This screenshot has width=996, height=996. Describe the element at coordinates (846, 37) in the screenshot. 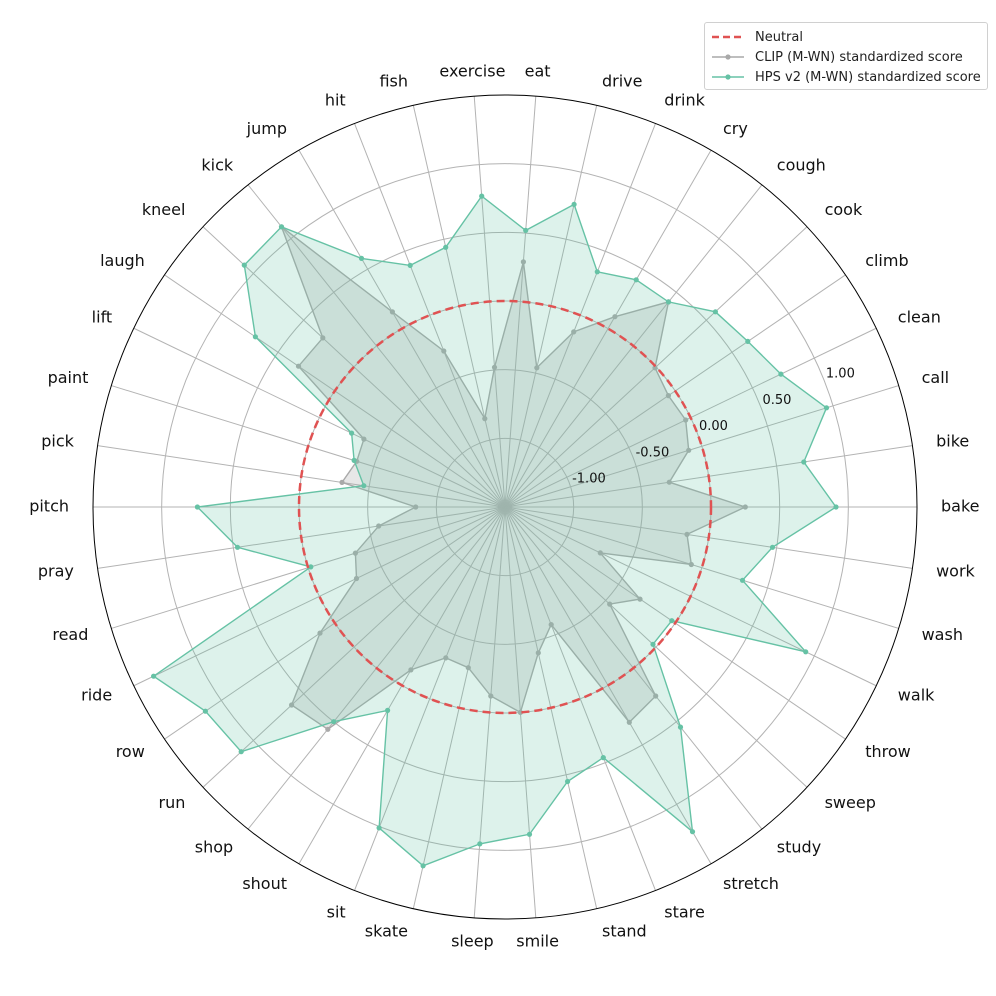

I see `legend-item-neutral: Neutral` at that location.